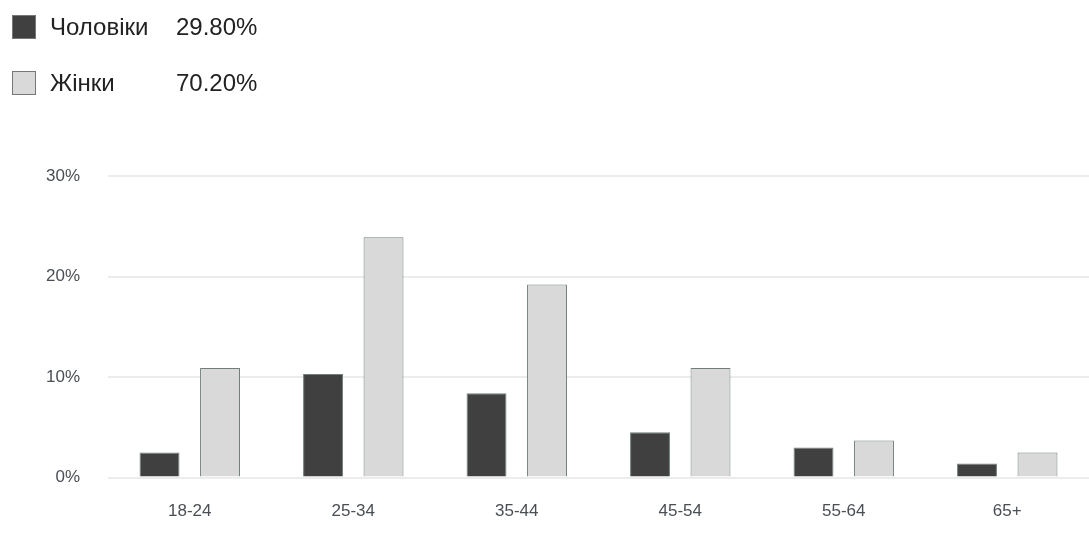 Image resolution: width=1089 pixels, height=558 pixels. What do you see at coordinates (844, 511) in the screenshot?
I see `x-tick-label: 55-64` at bounding box center [844, 511].